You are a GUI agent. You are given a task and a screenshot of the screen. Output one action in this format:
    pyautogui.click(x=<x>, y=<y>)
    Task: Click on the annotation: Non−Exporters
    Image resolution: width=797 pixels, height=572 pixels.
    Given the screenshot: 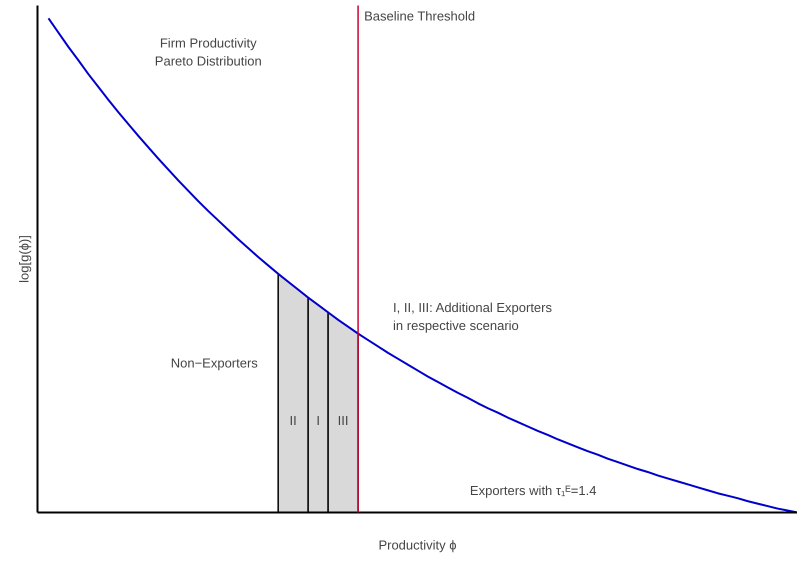 What is the action you would take?
    pyautogui.click(x=214, y=362)
    